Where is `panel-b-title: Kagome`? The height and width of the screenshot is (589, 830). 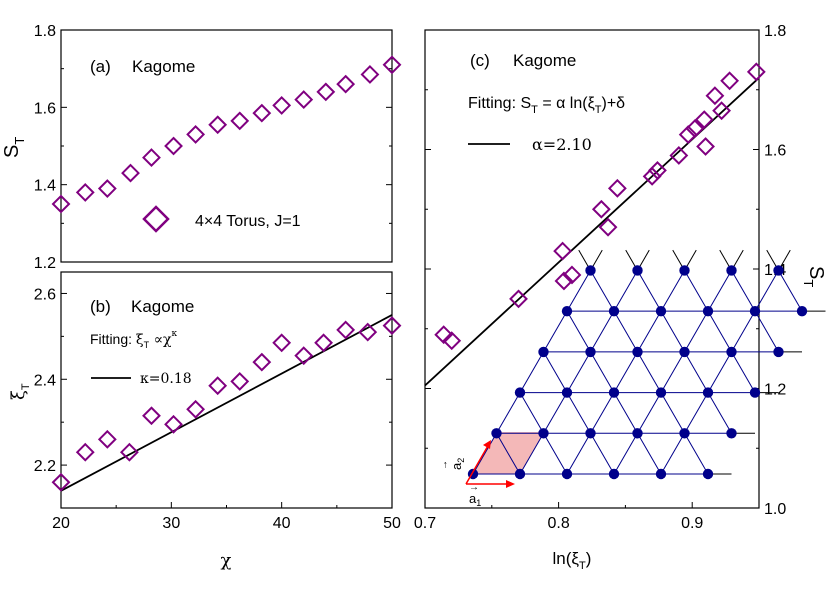
panel-b-title: Kagome is located at coordinates (162, 306).